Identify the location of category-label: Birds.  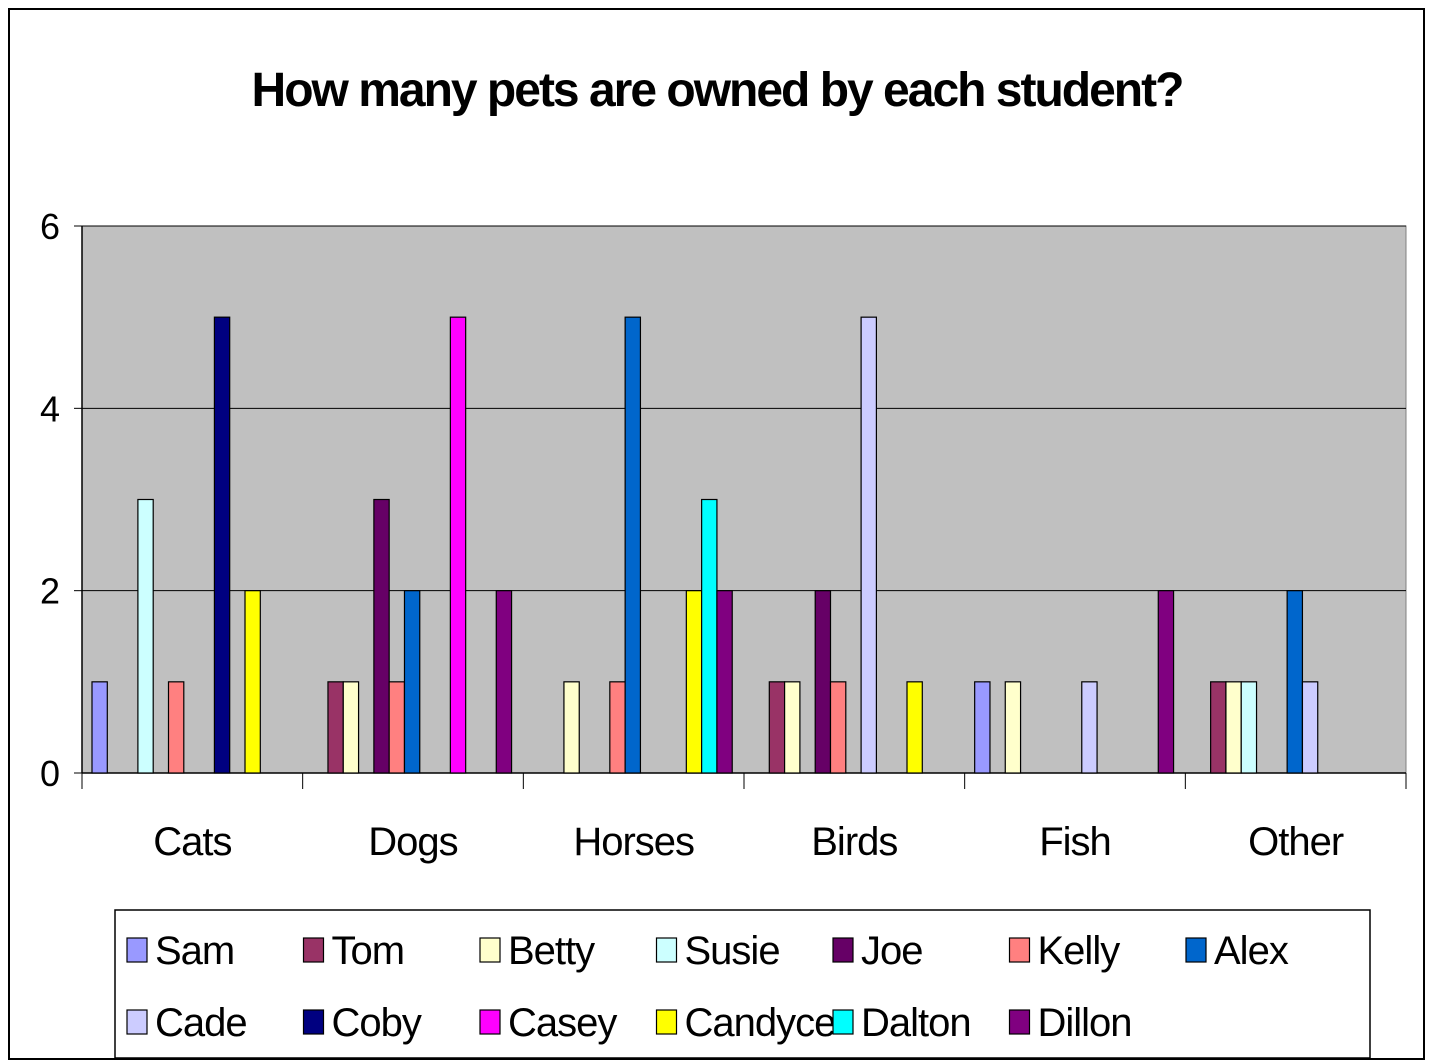
(854, 842).